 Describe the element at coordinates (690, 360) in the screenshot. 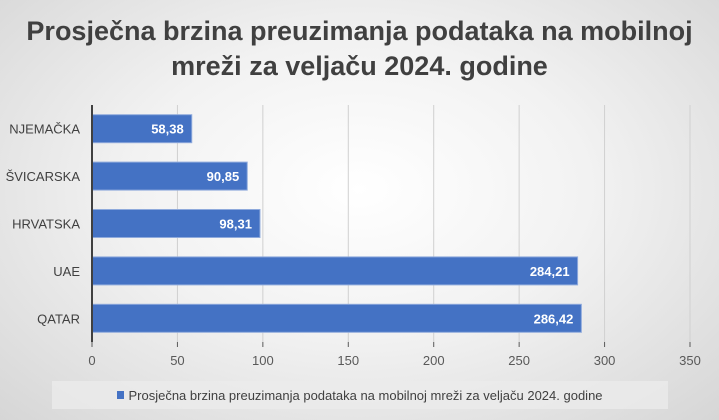

I see `x-tick-label: 350` at that location.